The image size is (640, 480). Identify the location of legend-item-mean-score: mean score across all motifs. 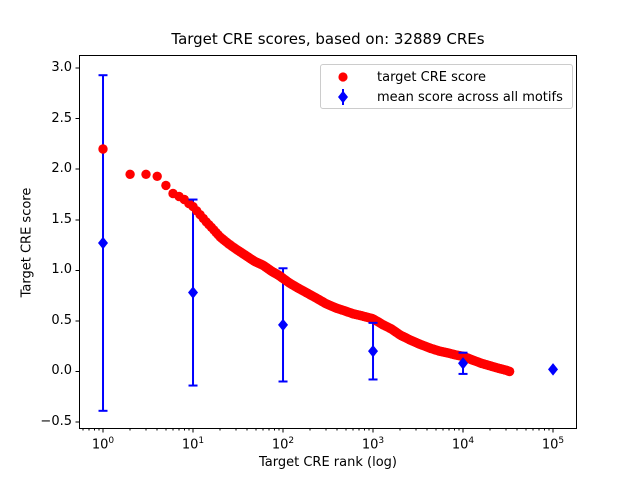
(446, 97).